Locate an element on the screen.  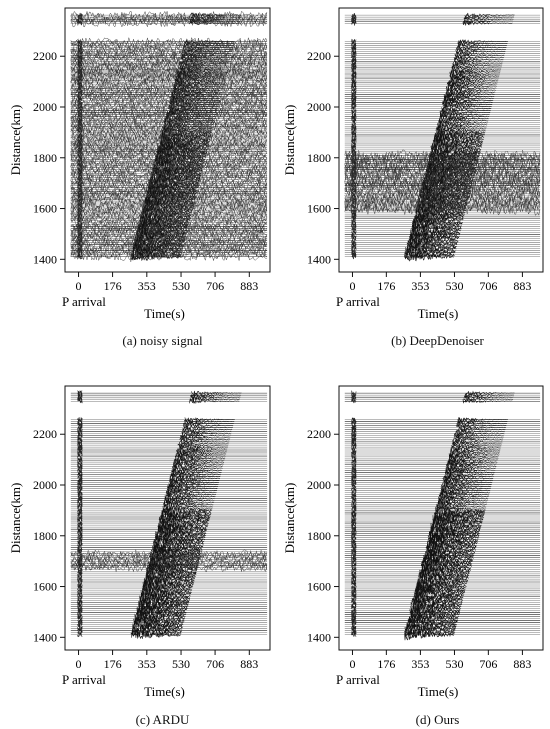
x-tick-label: 883 is located at coordinates (249, 664).